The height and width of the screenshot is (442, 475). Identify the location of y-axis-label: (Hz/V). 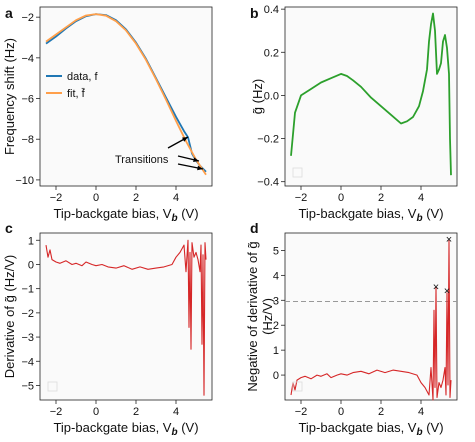
(267, 316).